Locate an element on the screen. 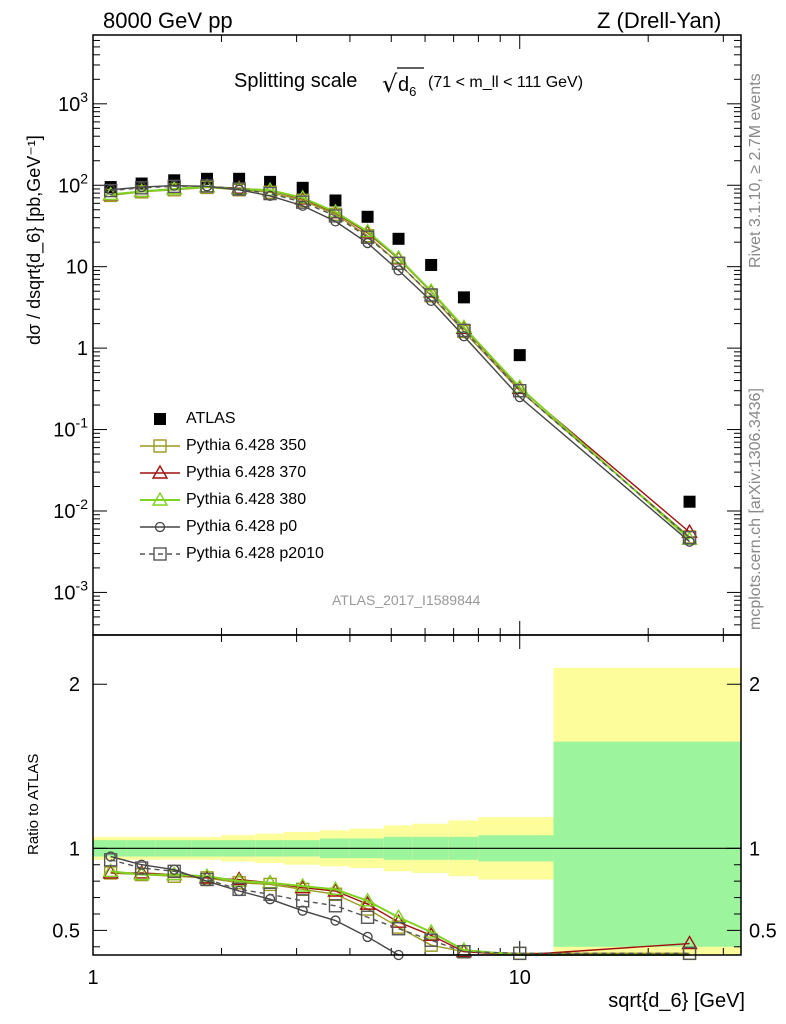  rivet-version-label: Rivet 3.1.10, ≥ 2.7M events is located at coordinates (755, 170).